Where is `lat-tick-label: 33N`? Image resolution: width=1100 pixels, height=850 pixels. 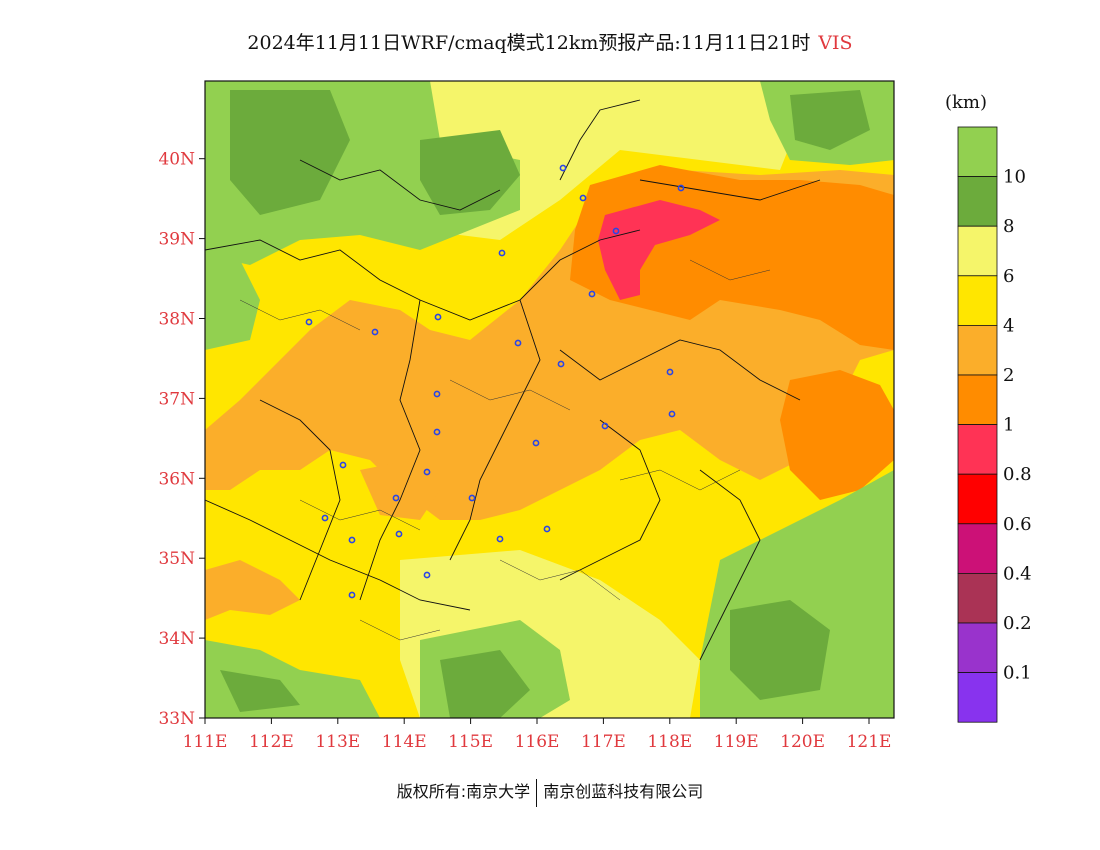 lat-tick-label: 33N is located at coordinates (176, 719).